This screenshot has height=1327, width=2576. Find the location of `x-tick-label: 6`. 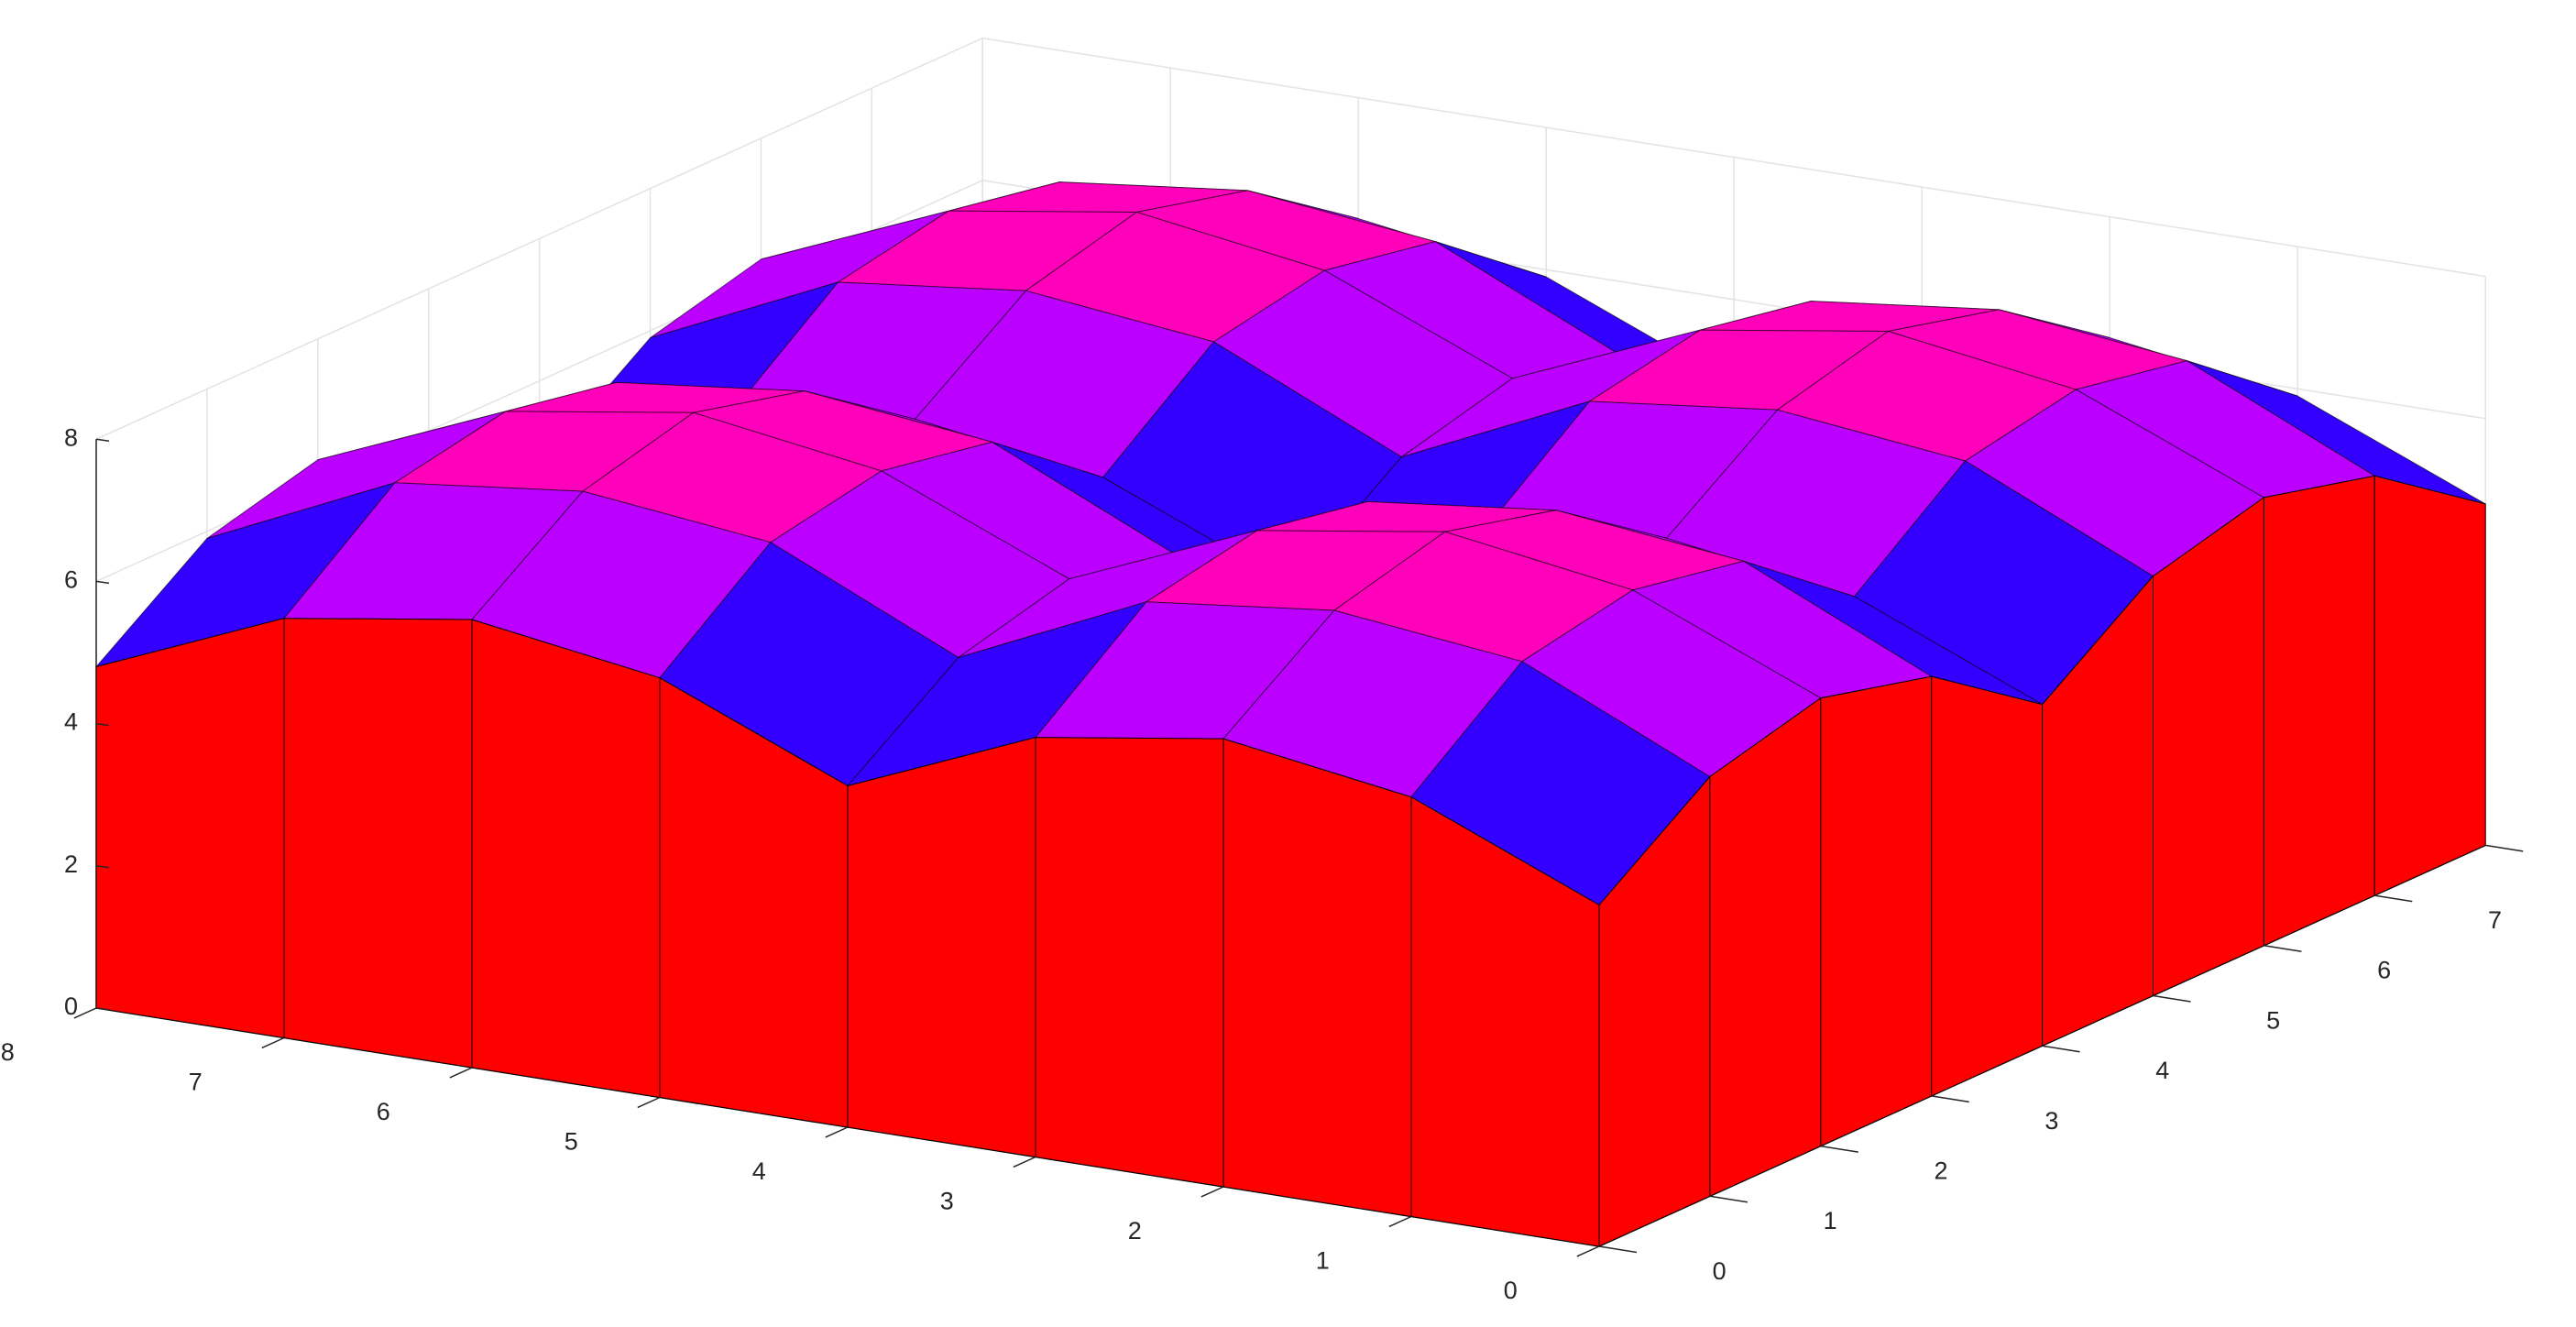

x-tick-label: 6 is located at coordinates (2384, 970).